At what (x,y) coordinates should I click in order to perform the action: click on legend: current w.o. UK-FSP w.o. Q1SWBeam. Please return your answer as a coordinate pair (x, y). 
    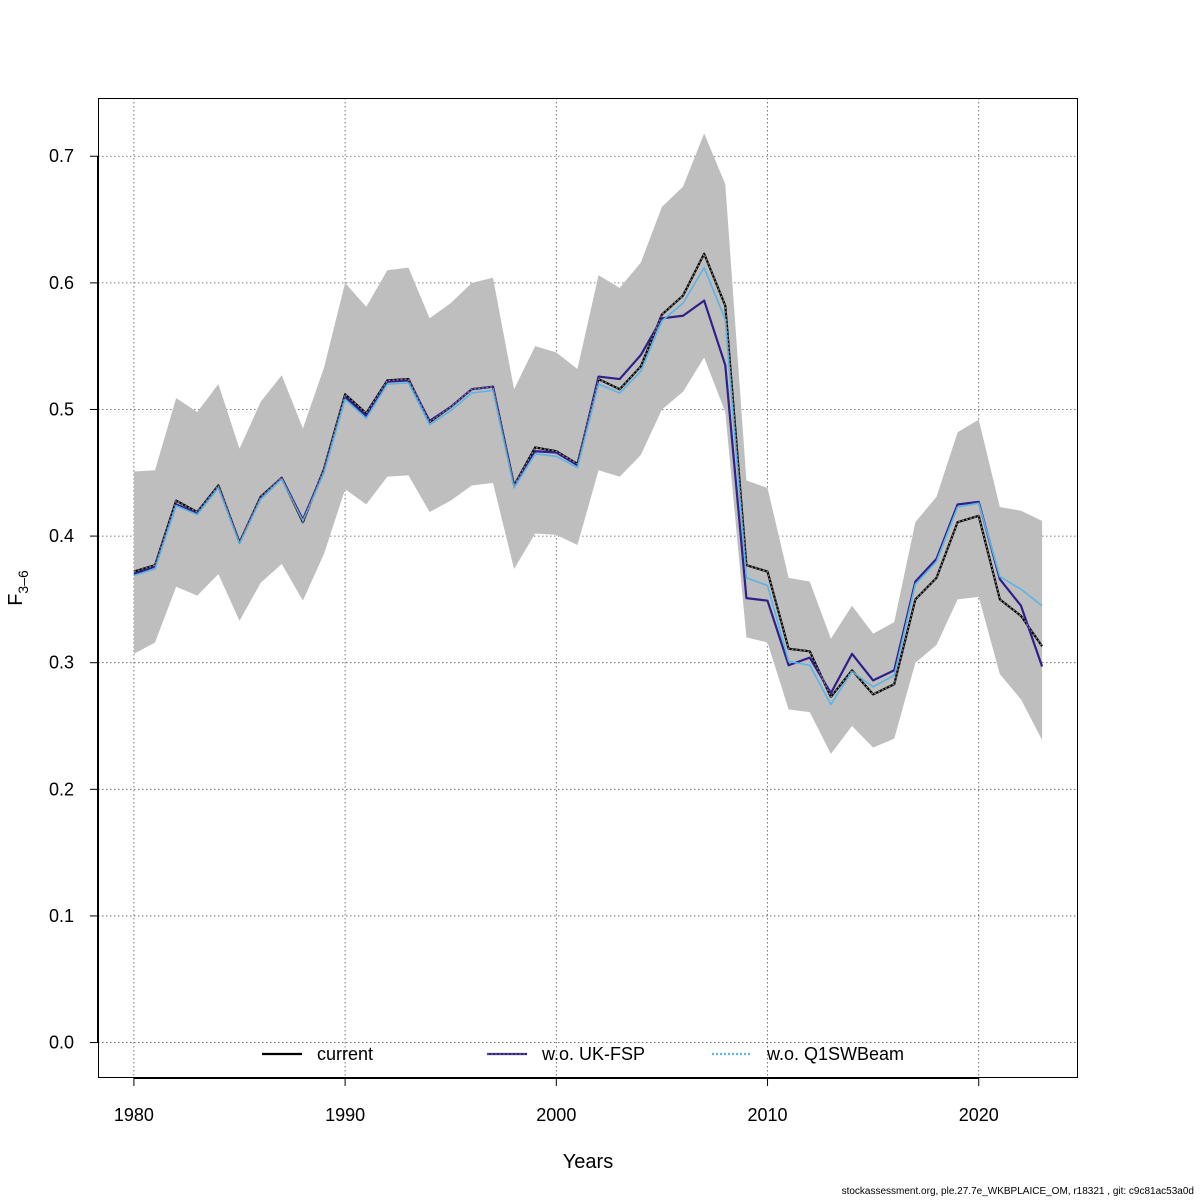
    Looking at the image, I should click on (583, 1054).